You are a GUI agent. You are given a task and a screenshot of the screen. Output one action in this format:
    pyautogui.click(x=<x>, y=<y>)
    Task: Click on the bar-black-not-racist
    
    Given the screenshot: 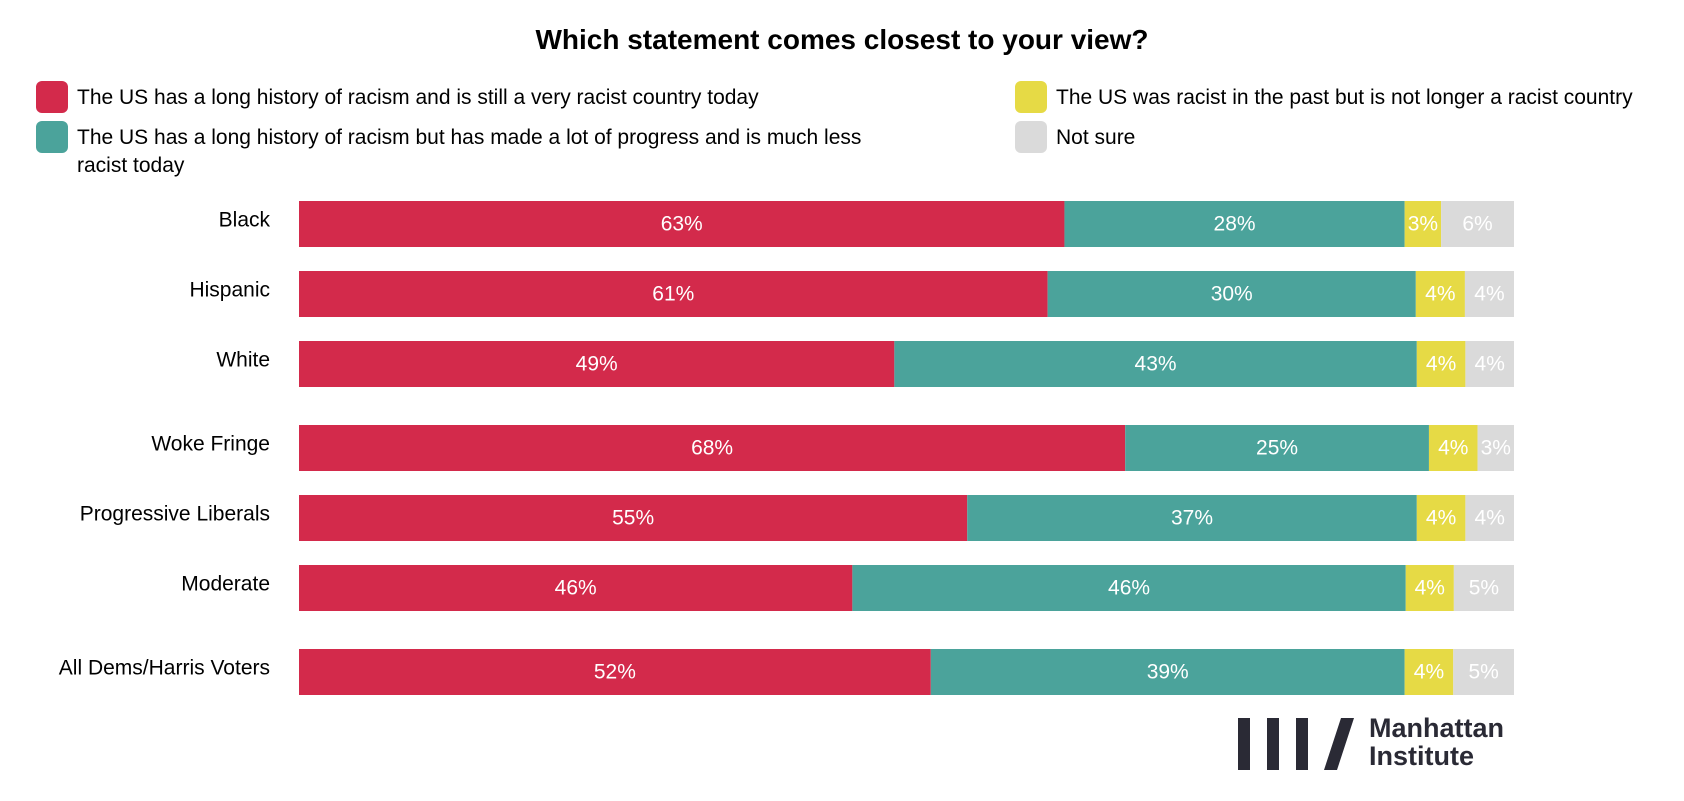 What is the action you would take?
    pyautogui.click(x=1423, y=224)
    